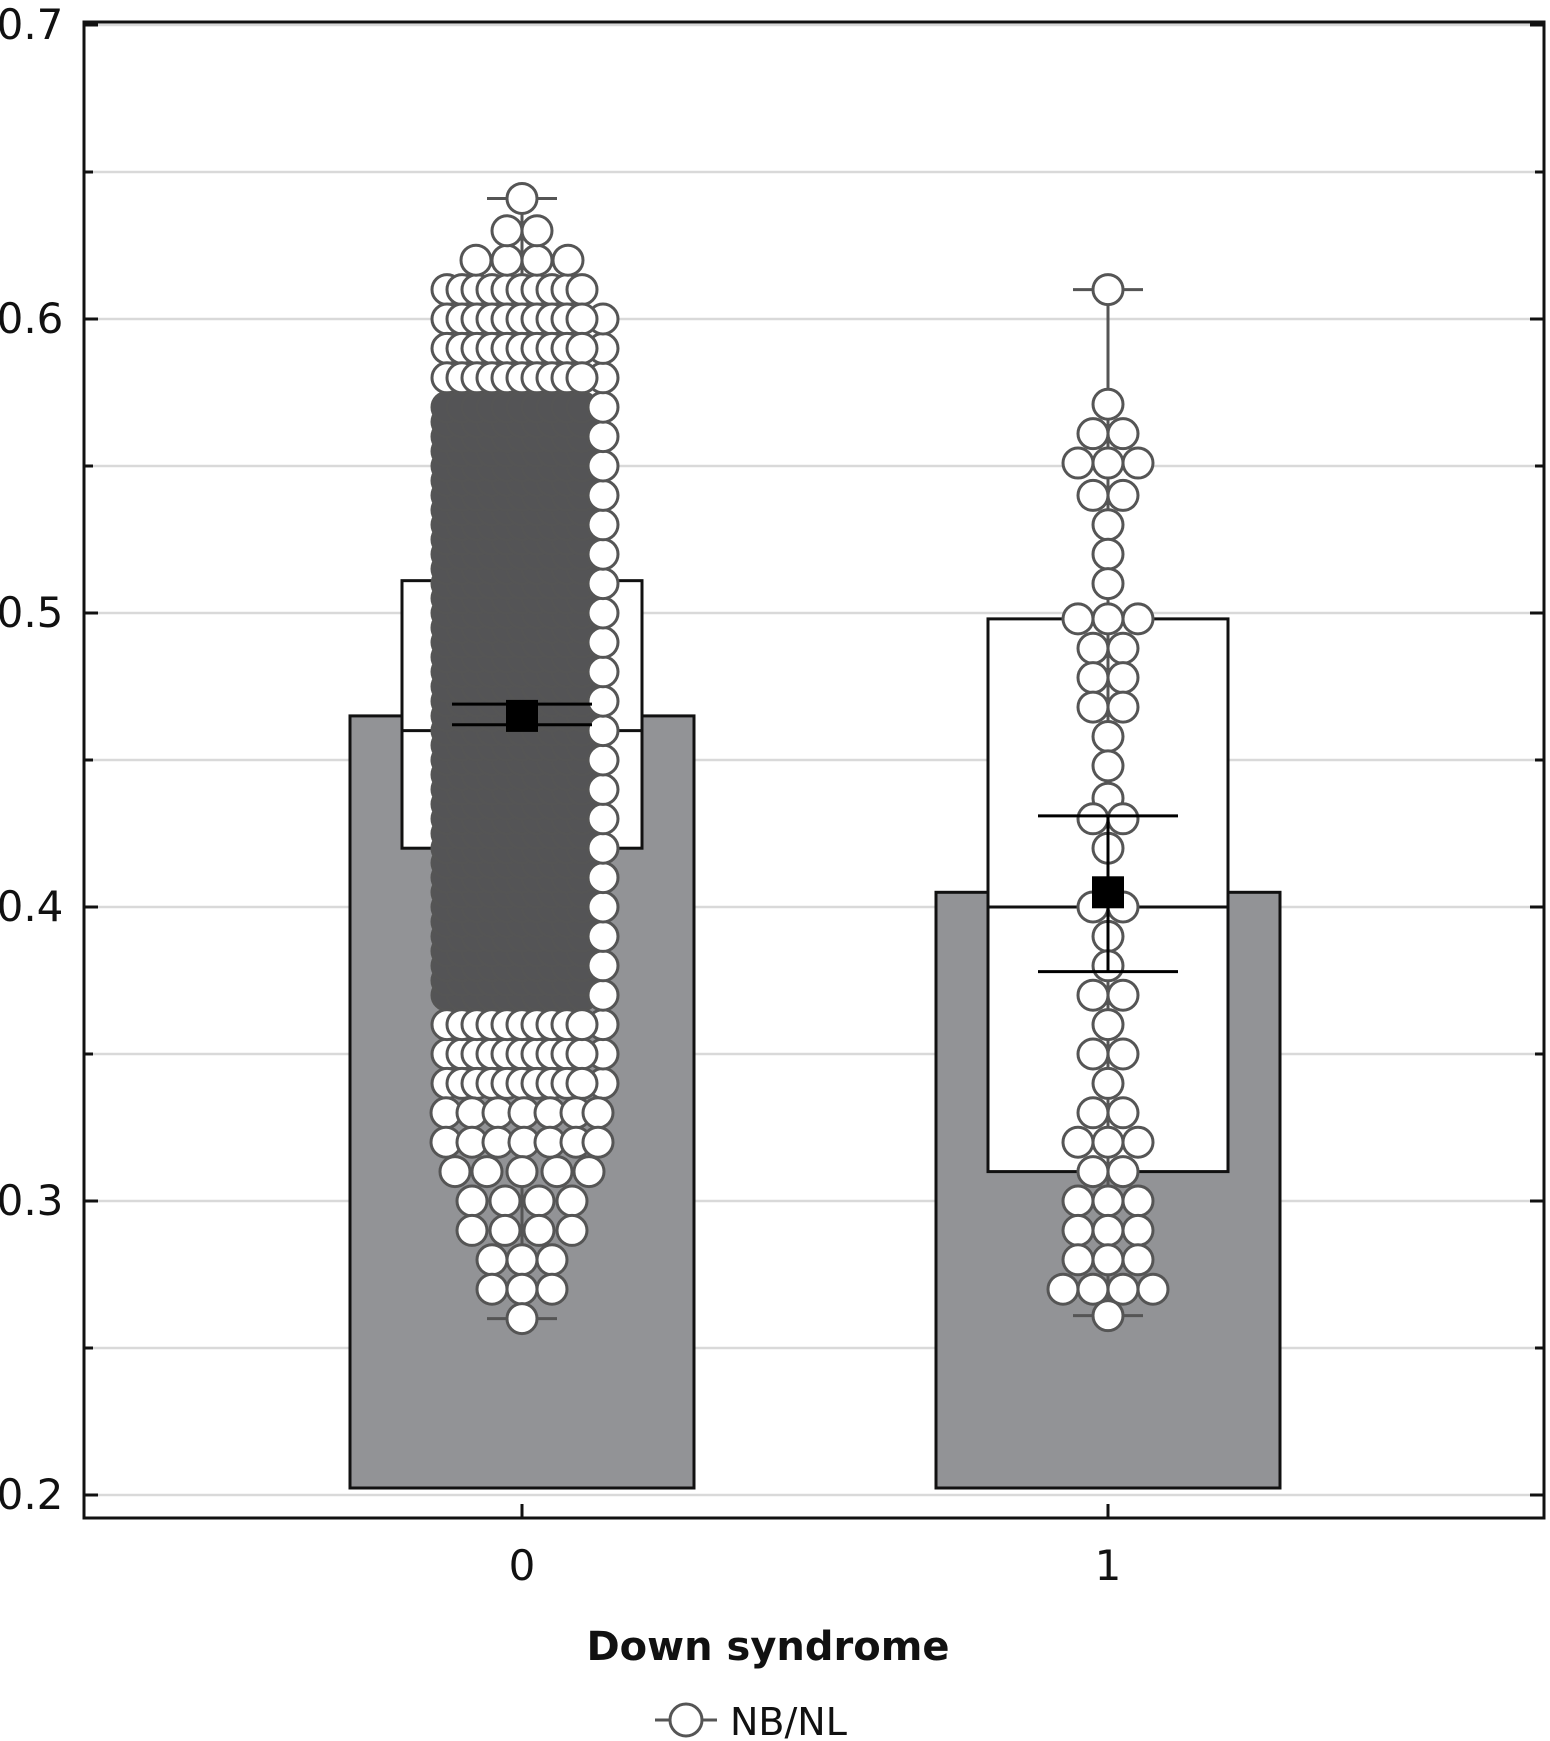 Image resolution: width=1550 pixels, height=1741 pixels. Describe the element at coordinates (31, 24) in the screenshot. I see `y-tick-label: 0.7` at that location.